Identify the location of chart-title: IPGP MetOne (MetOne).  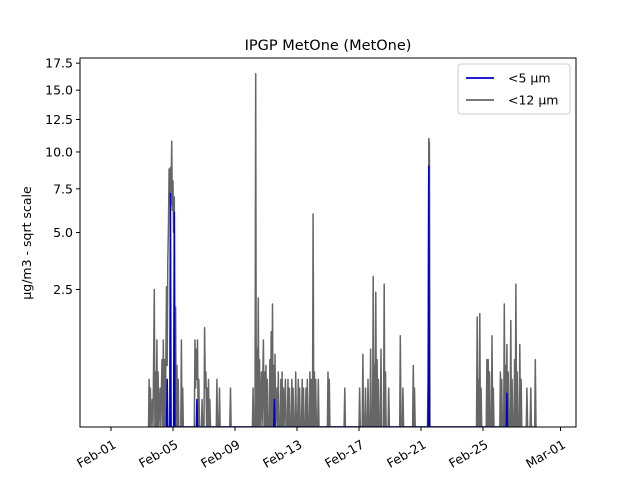
(328, 46).